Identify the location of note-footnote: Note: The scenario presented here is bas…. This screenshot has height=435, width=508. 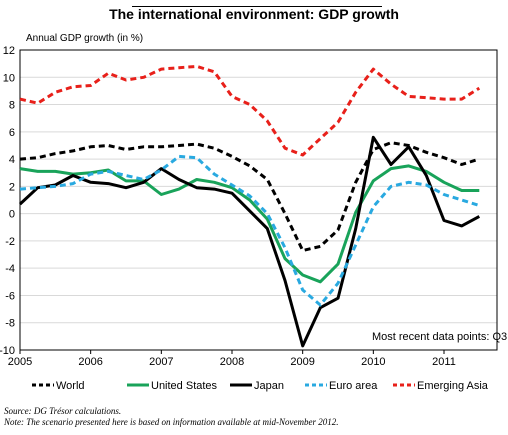
(171, 422).